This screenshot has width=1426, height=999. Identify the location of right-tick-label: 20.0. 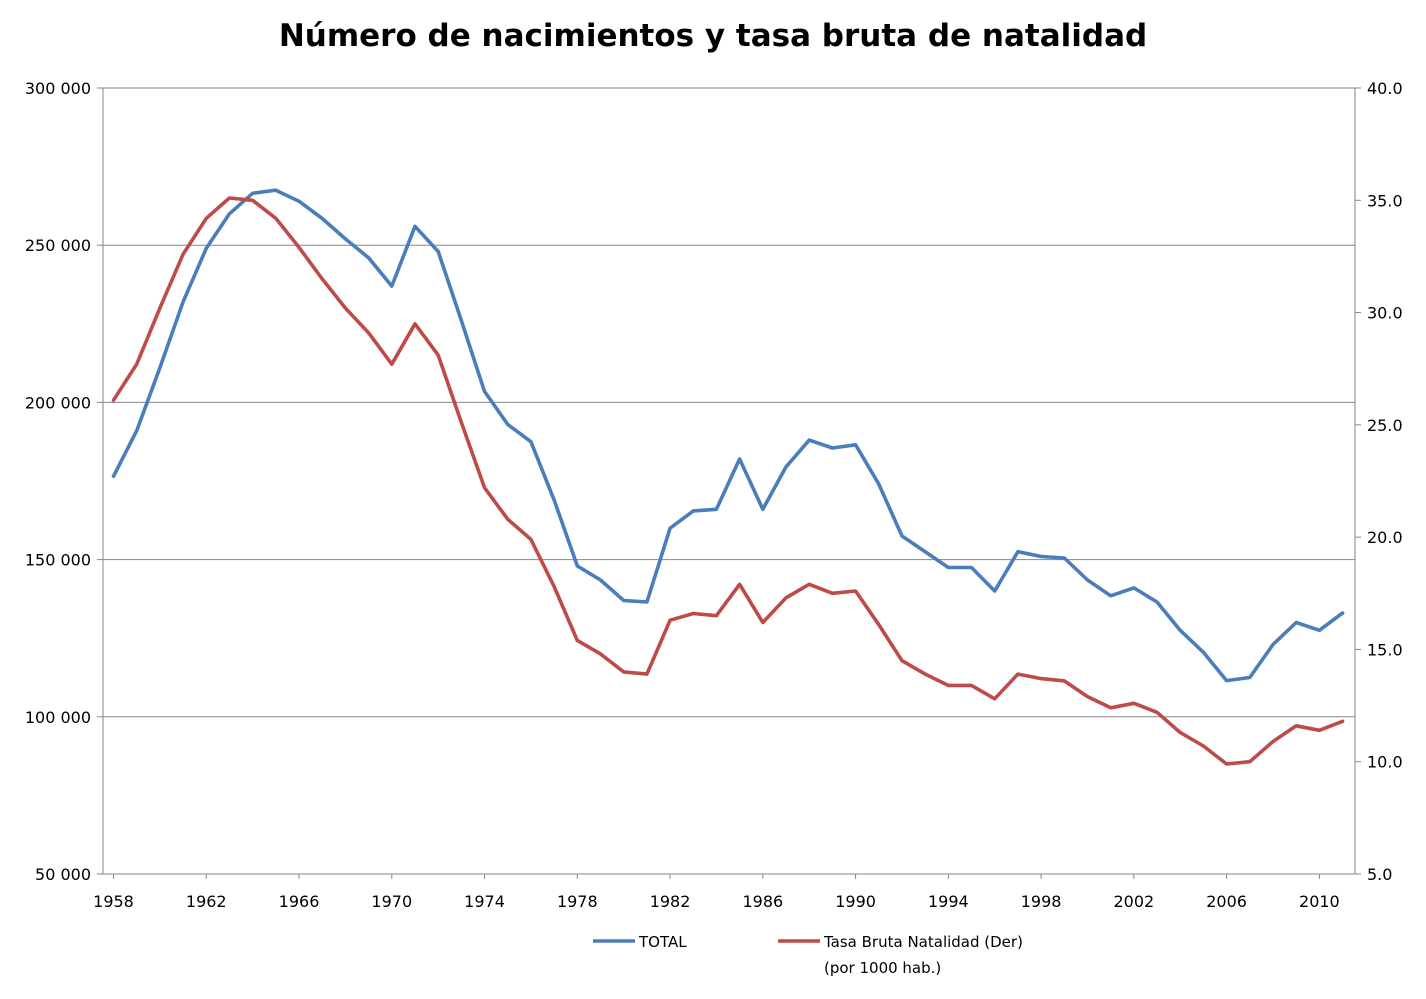
(1385, 537).